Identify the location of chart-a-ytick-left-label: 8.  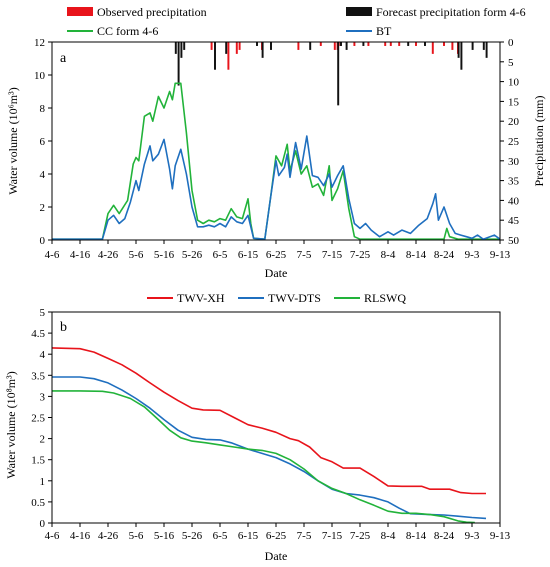
(43, 109).